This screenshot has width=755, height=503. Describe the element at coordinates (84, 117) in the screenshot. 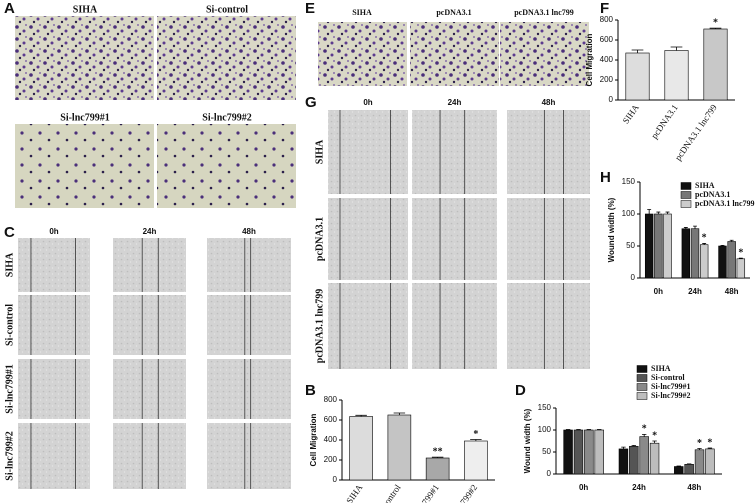

I see `image-caption: Si-lnc799#1` at that location.